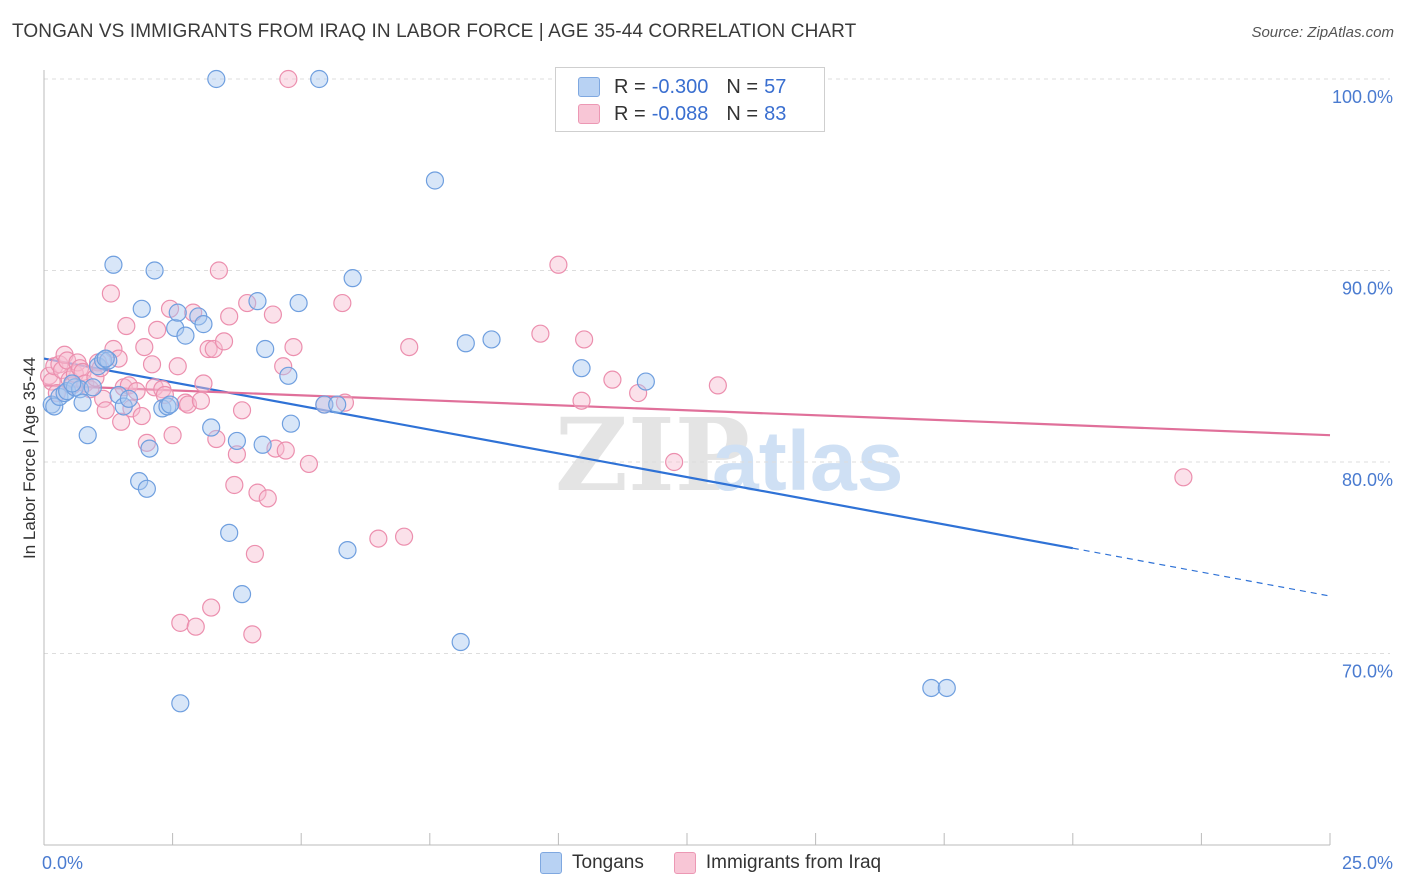 This screenshot has width=1406, height=892. I want to click on legend-item-iraq: Immigrants from Iraq, so click(777, 863).